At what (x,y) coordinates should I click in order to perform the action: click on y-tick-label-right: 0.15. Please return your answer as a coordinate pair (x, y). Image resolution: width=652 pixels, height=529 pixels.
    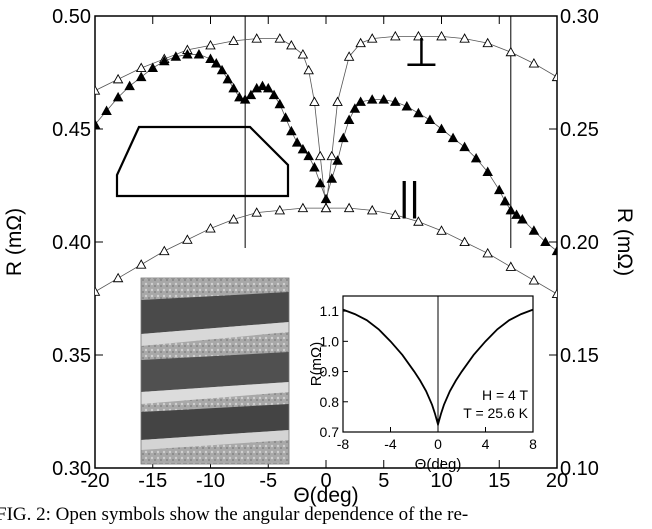
    Looking at the image, I should click on (579, 356).